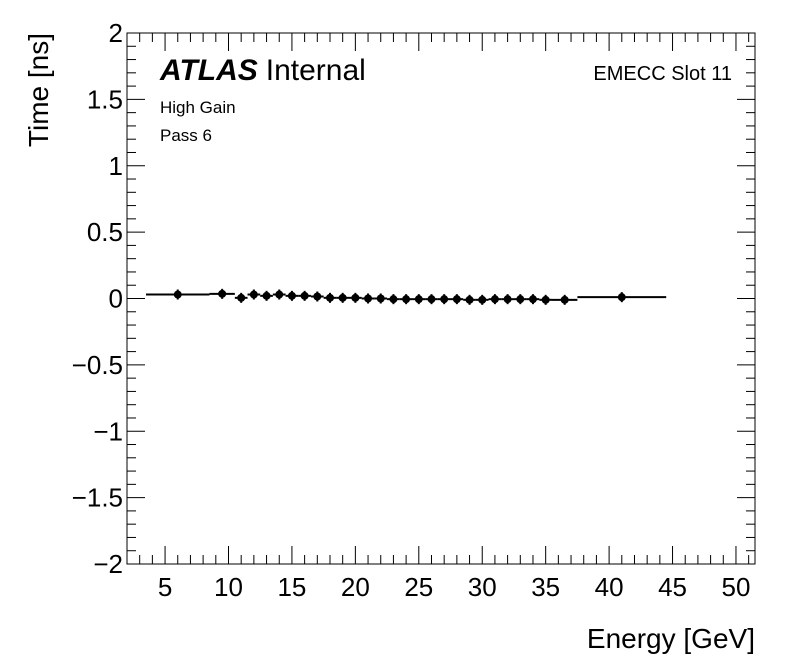  What do you see at coordinates (97, 365) in the screenshot?
I see `y-tick-label: −0.5` at bounding box center [97, 365].